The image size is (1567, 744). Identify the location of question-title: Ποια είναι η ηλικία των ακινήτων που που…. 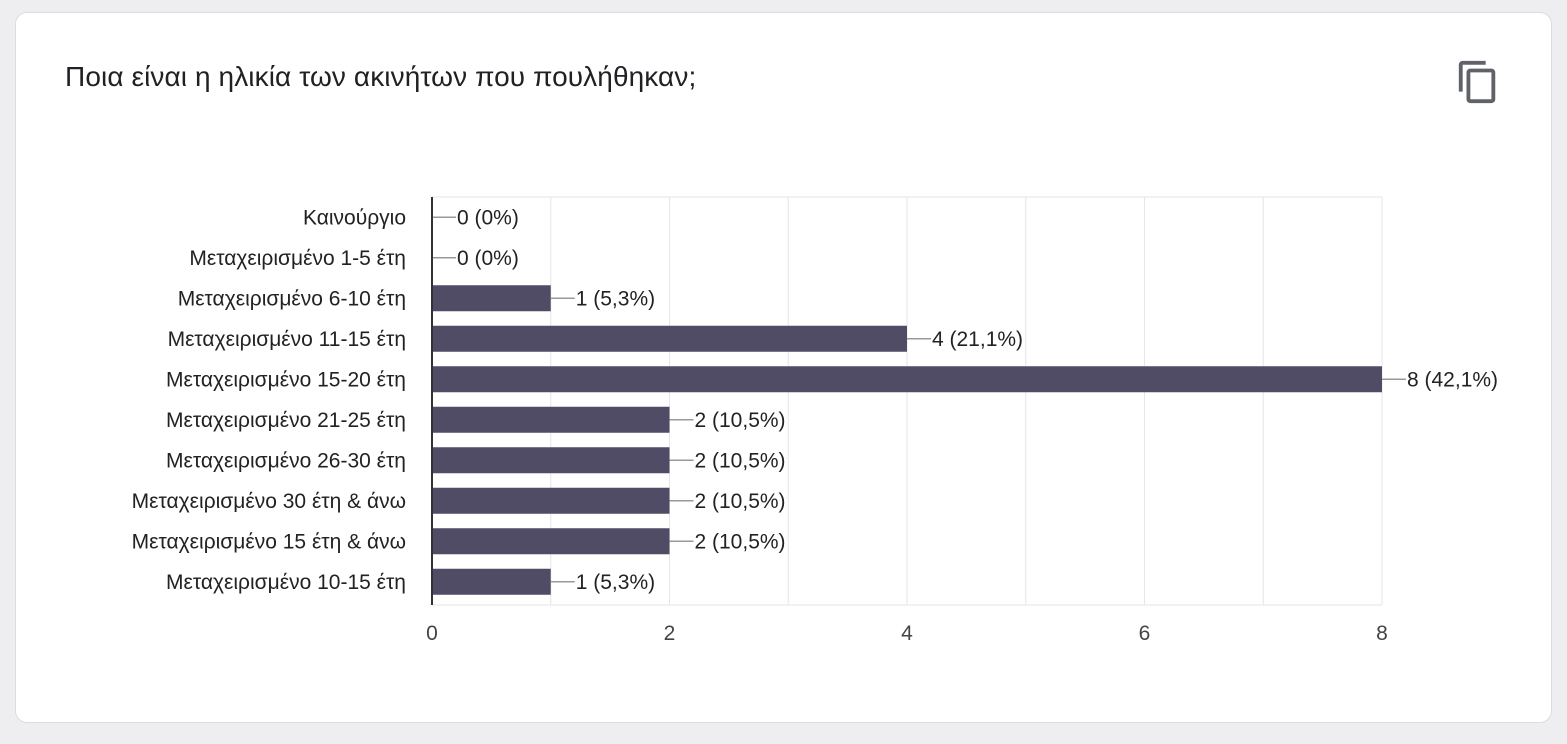
(381, 76).